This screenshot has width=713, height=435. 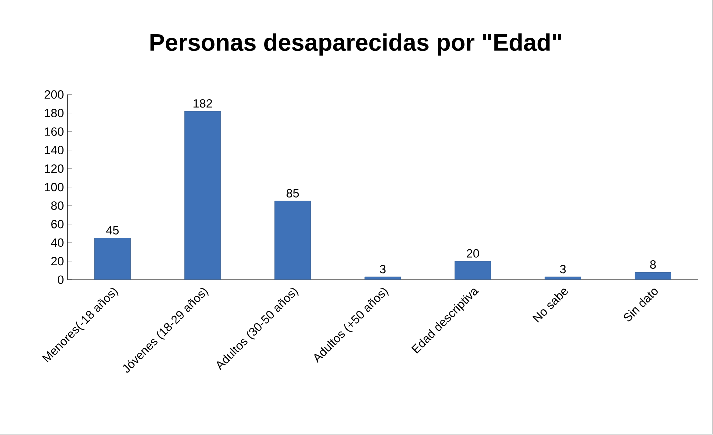 What do you see at coordinates (54, 132) in the screenshot?
I see `y-tick-label: 160` at bounding box center [54, 132].